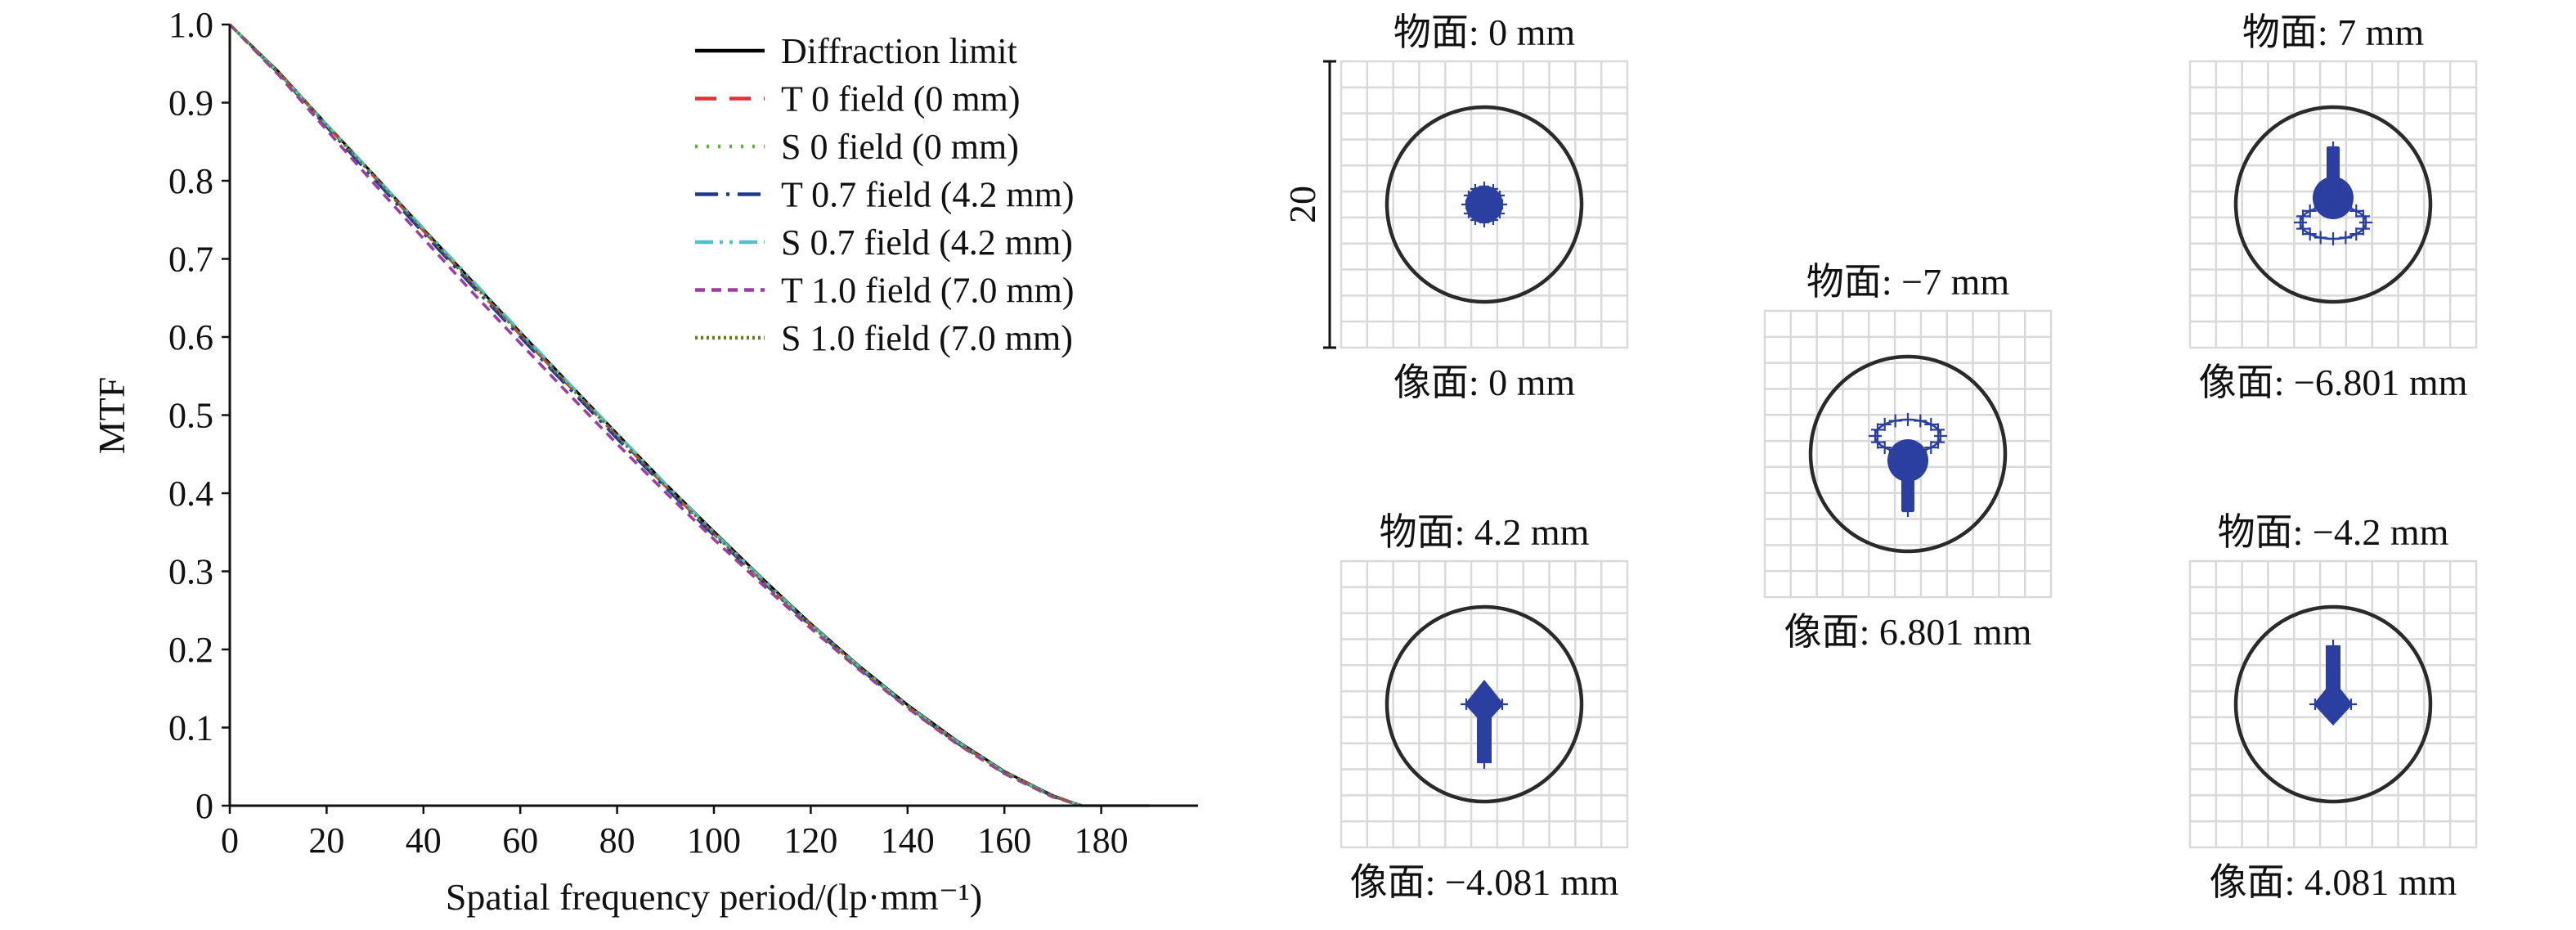 This screenshot has width=2576, height=930. I want to click on object-plane-label: 物面: −4.2 mm, so click(2333, 532).